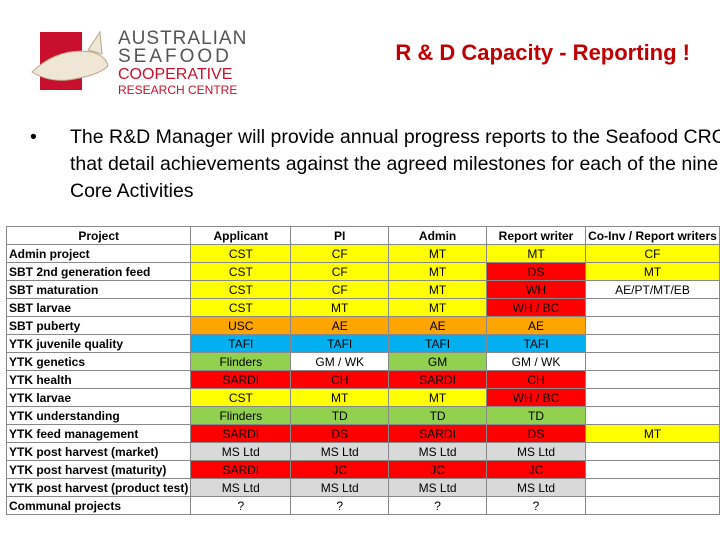  Describe the element at coordinates (98, 289) in the screenshot. I see `project-cell: SBT maturation` at that location.